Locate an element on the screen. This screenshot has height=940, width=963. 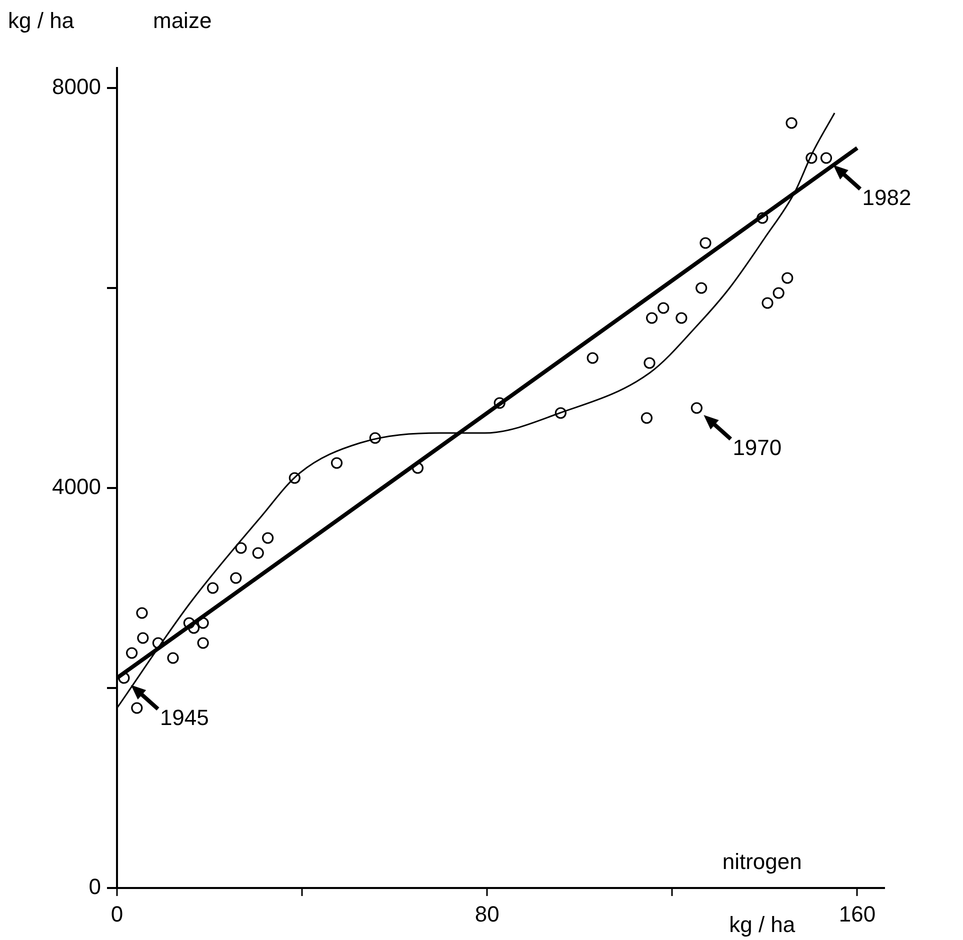
y-tick-label: 4000 is located at coordinates (76, 487).